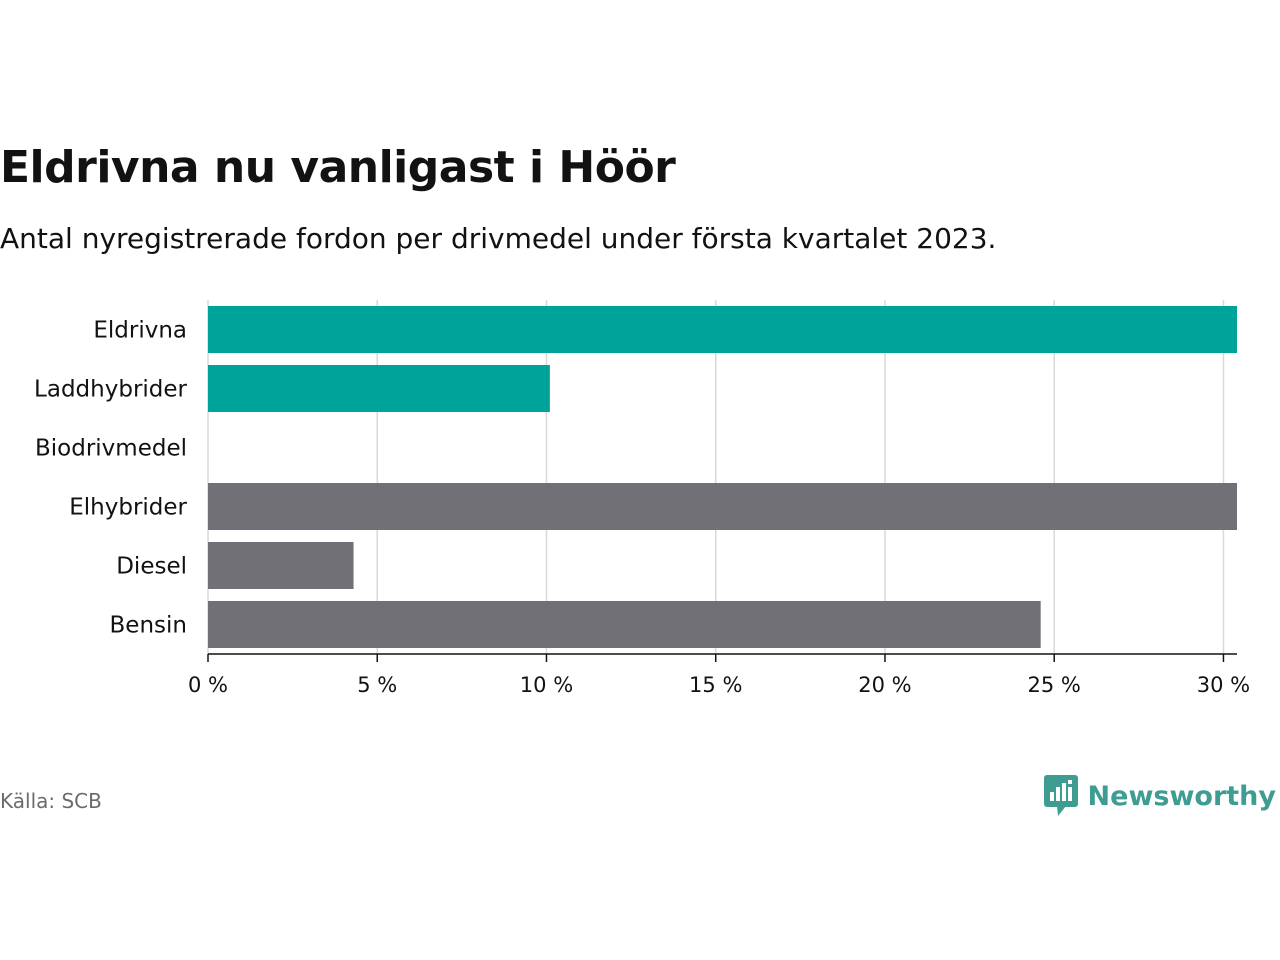 Image resolution: width=1280 pixels, height=960 pixels. I want to click on x-axis: 0 % 5 % 10 % 15 % 20 % 25 % 30 %, so click(719, 675).